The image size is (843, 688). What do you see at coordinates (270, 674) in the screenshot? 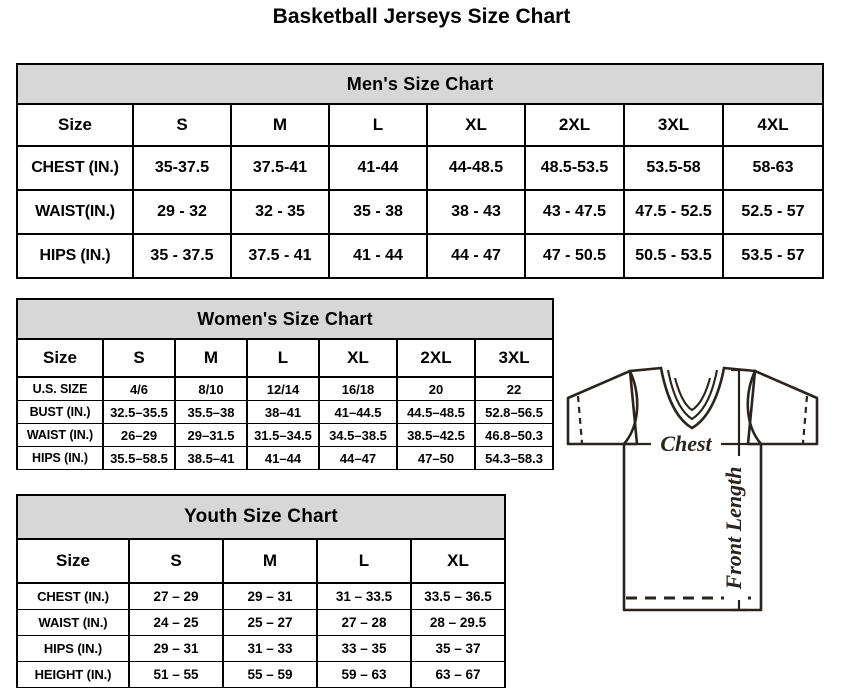
I see `youth-height-m: 55 – 59` at bounding box center [270, 674].